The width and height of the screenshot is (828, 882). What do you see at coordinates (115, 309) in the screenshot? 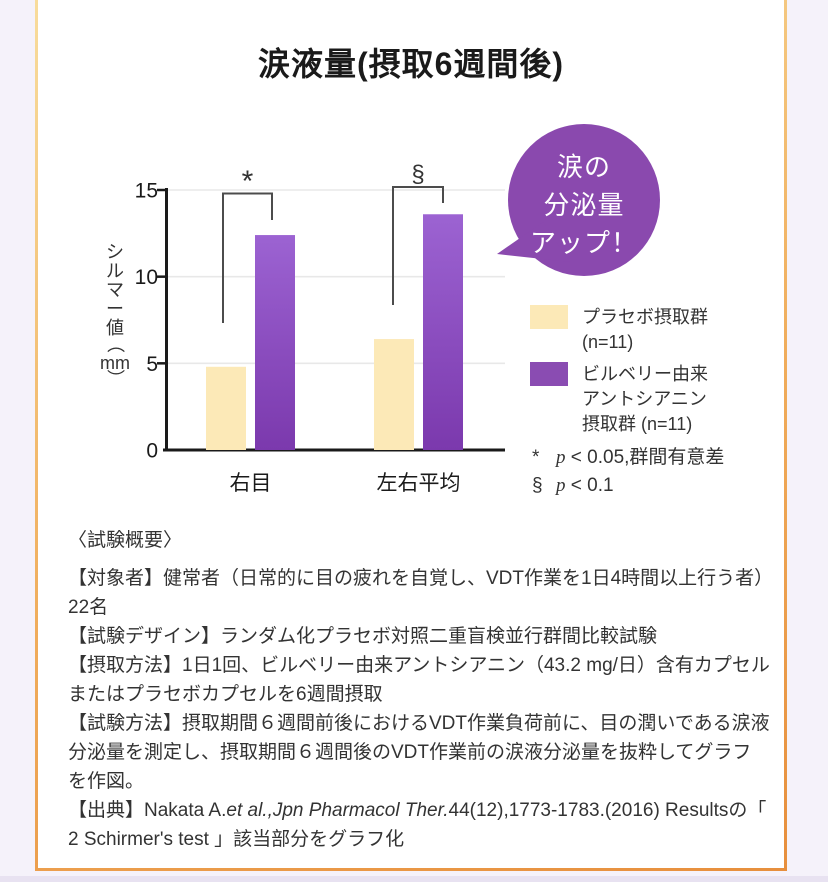
I see `y-axis-label-char: ー` at bounding box center [115, 309].